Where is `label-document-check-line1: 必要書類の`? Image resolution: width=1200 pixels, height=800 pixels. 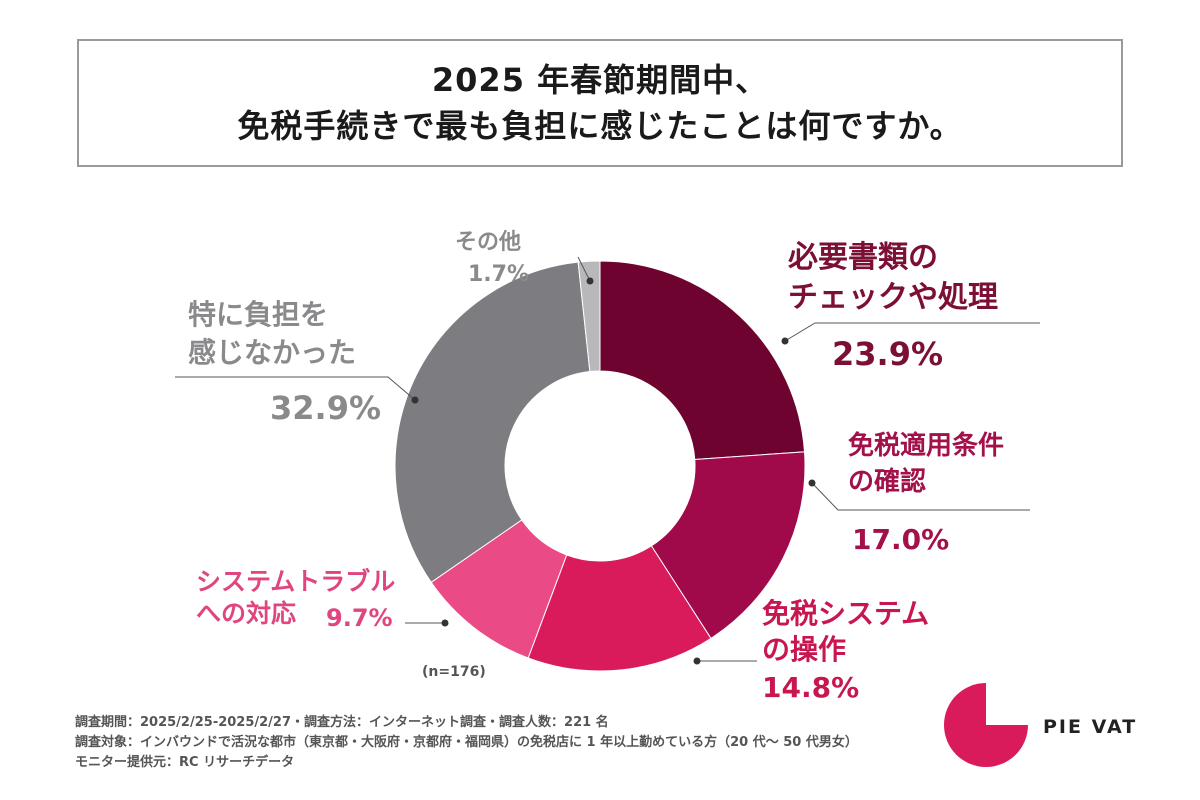 label-document-check-line1: 必要書類の is located at coordinates (863, 257).